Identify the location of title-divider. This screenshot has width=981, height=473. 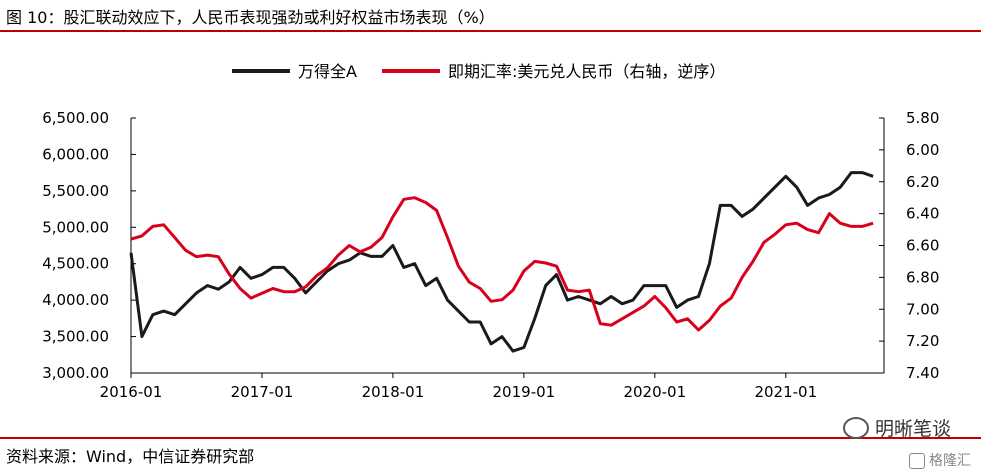
(490, 31).